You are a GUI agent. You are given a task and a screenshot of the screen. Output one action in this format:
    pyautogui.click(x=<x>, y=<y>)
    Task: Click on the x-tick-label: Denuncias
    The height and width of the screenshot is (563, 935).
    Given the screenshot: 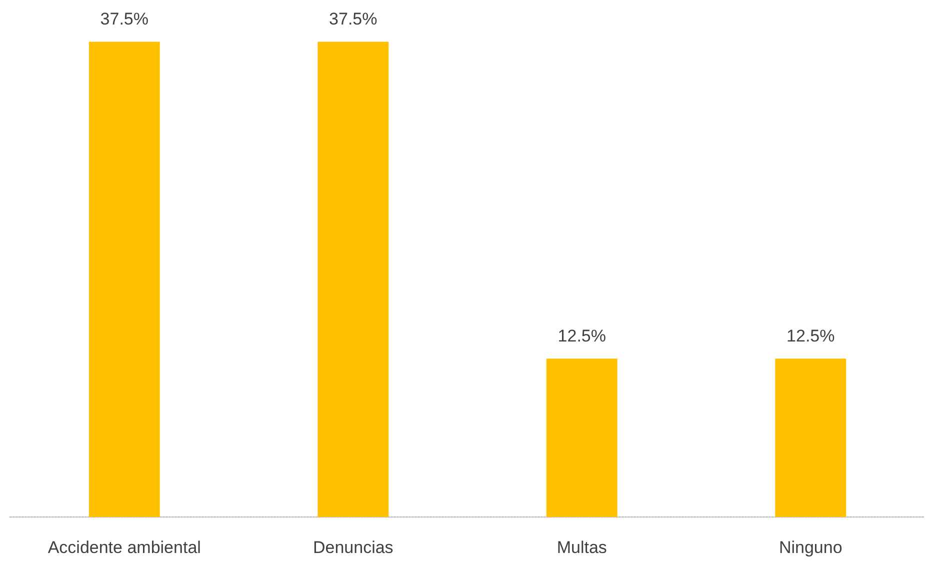 What is the action you would take?
    pyautogui.click(x=353, y=547)
    